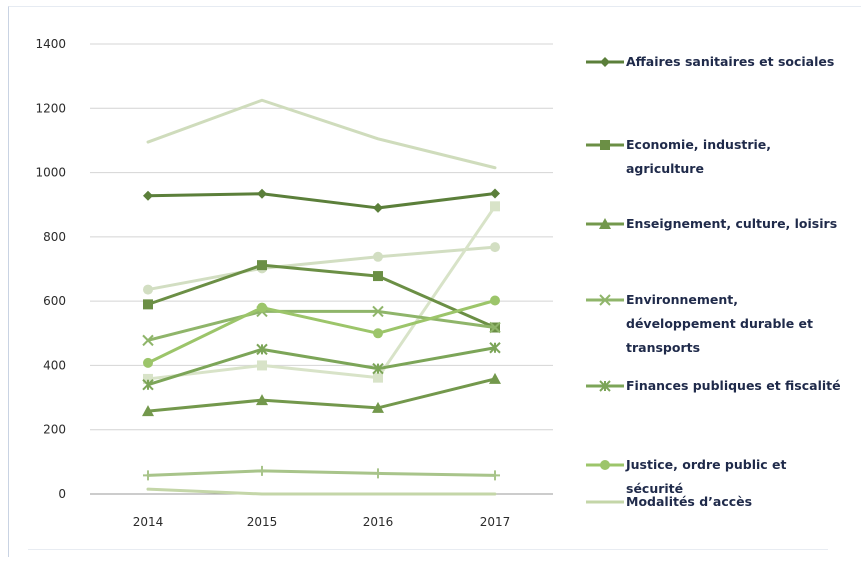 This screenshot has height=563, width=866. I want to click on y-tick-label: 0, so click(62, 494).